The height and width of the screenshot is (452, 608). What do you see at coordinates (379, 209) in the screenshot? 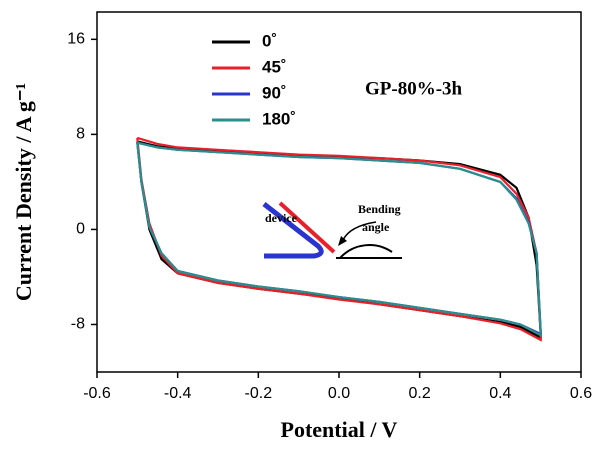
I see `inset-label: Bending` at bounding box center [379, 209].